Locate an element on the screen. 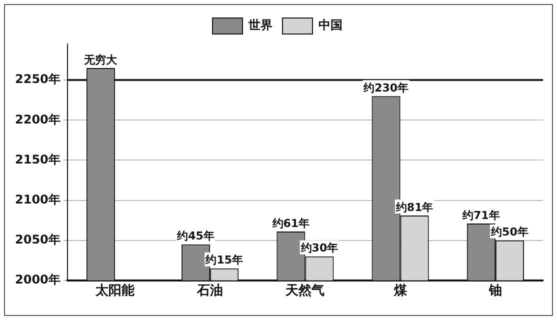  data-label: 约230年 is located at coordinates (385, 87).